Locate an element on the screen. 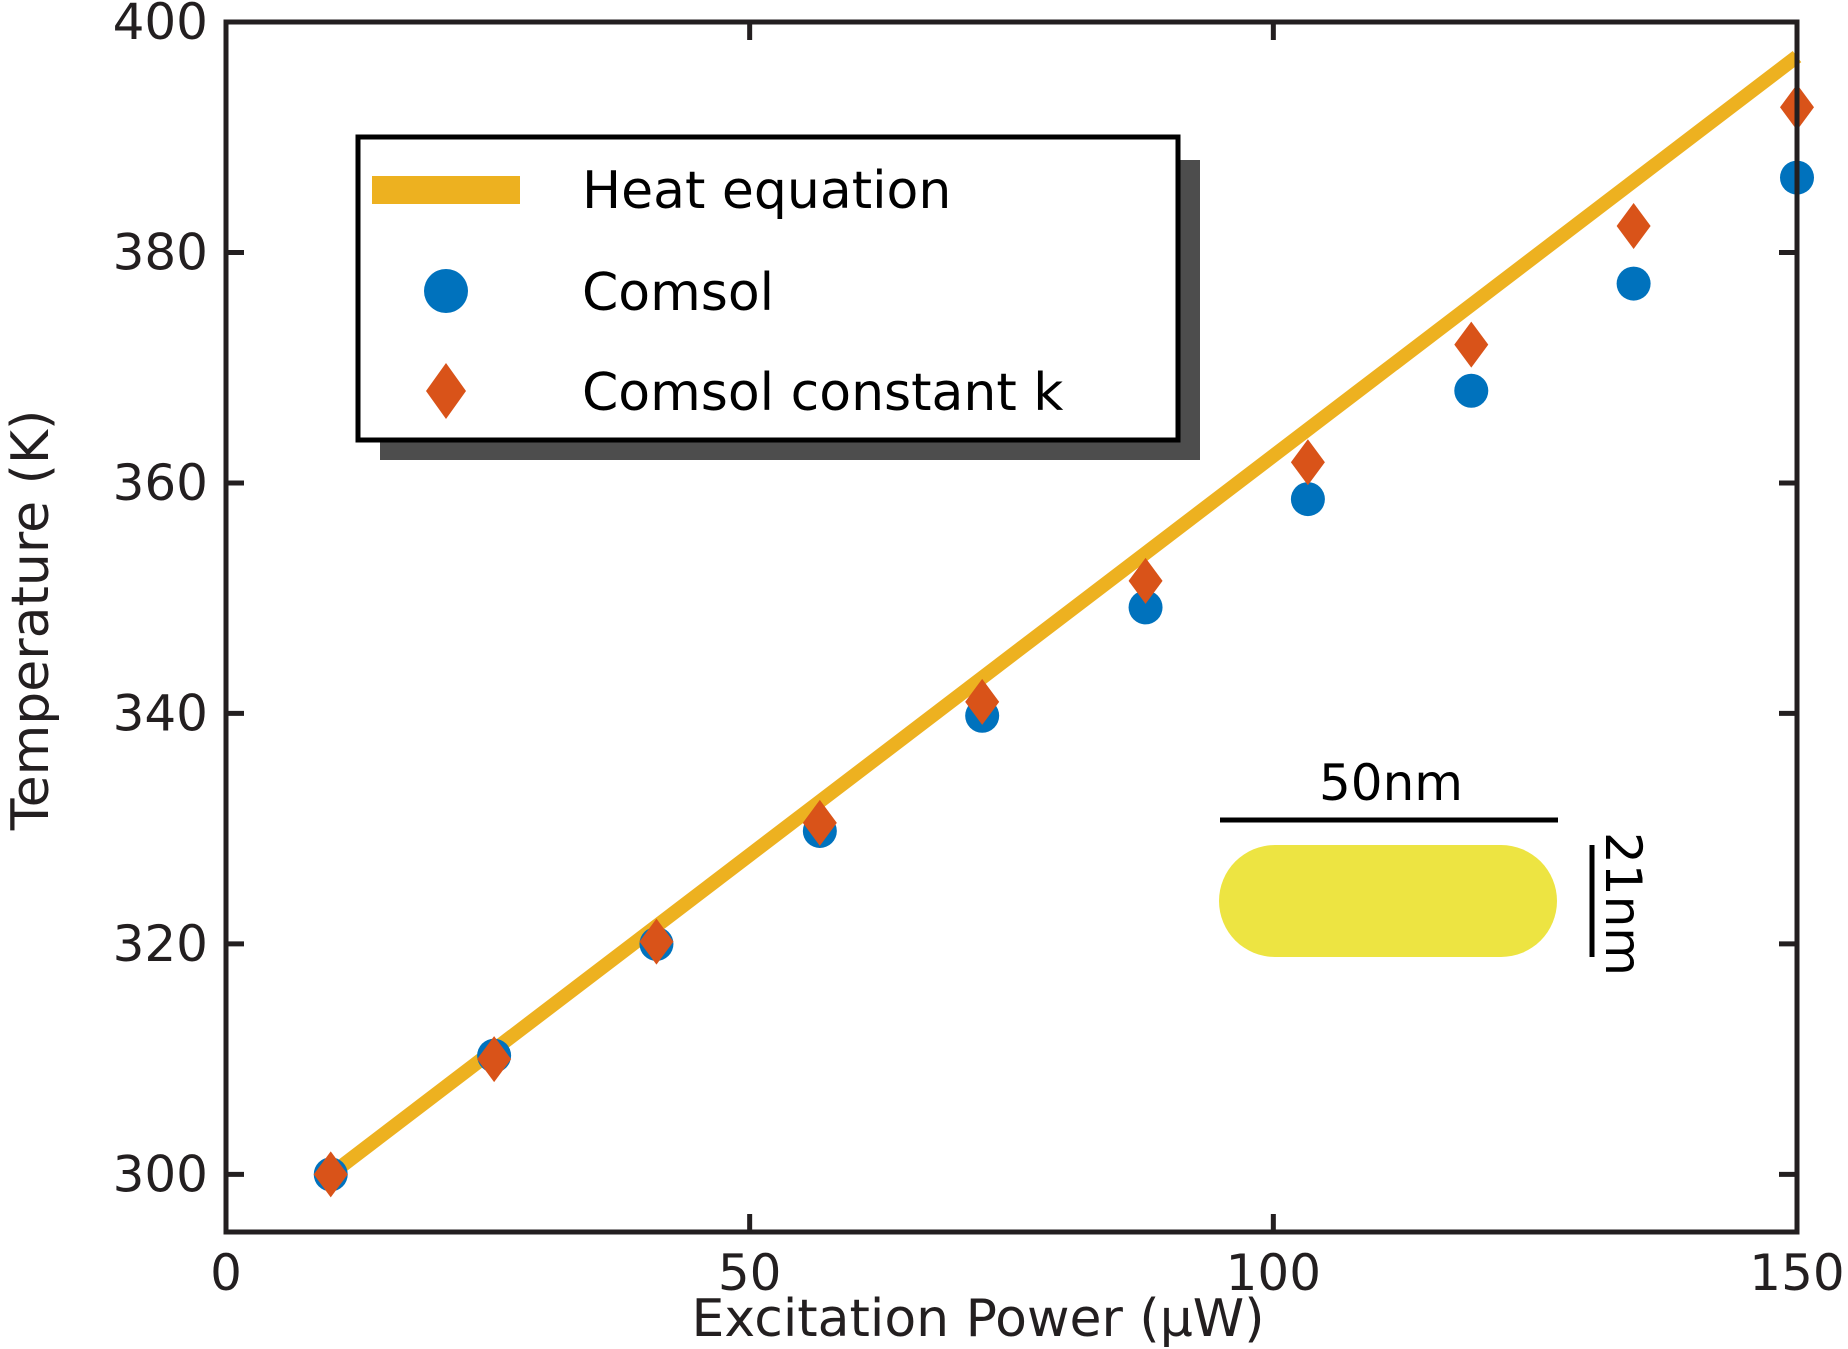  x-tick-label: 50 is located at coordinates (750, 1273).